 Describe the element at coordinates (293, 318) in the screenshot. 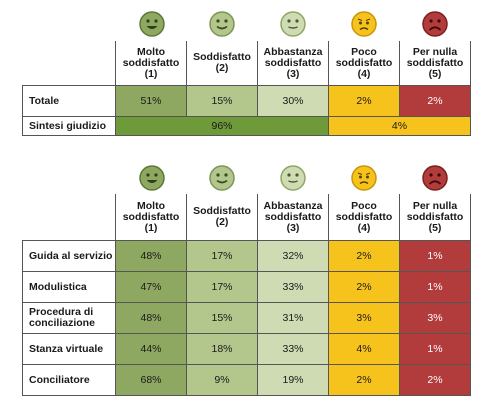

I see `data-cell: 31%` at that location.